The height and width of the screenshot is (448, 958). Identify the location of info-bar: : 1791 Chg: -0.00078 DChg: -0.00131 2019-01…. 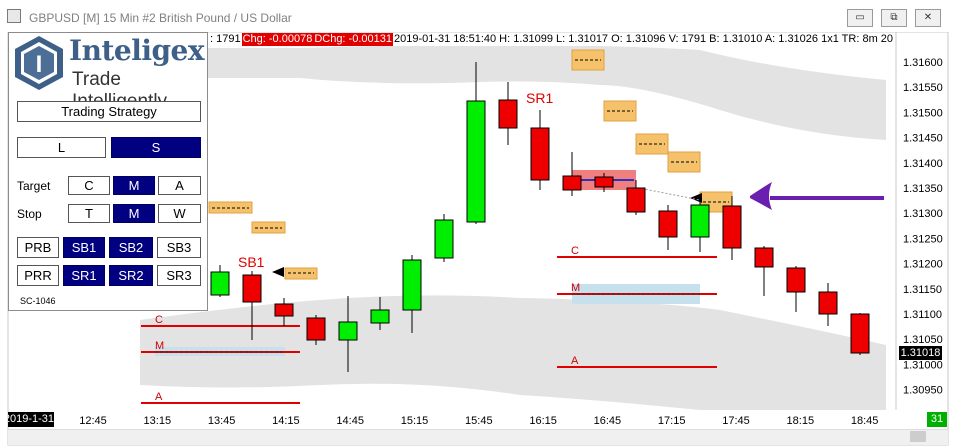
(552, 39).